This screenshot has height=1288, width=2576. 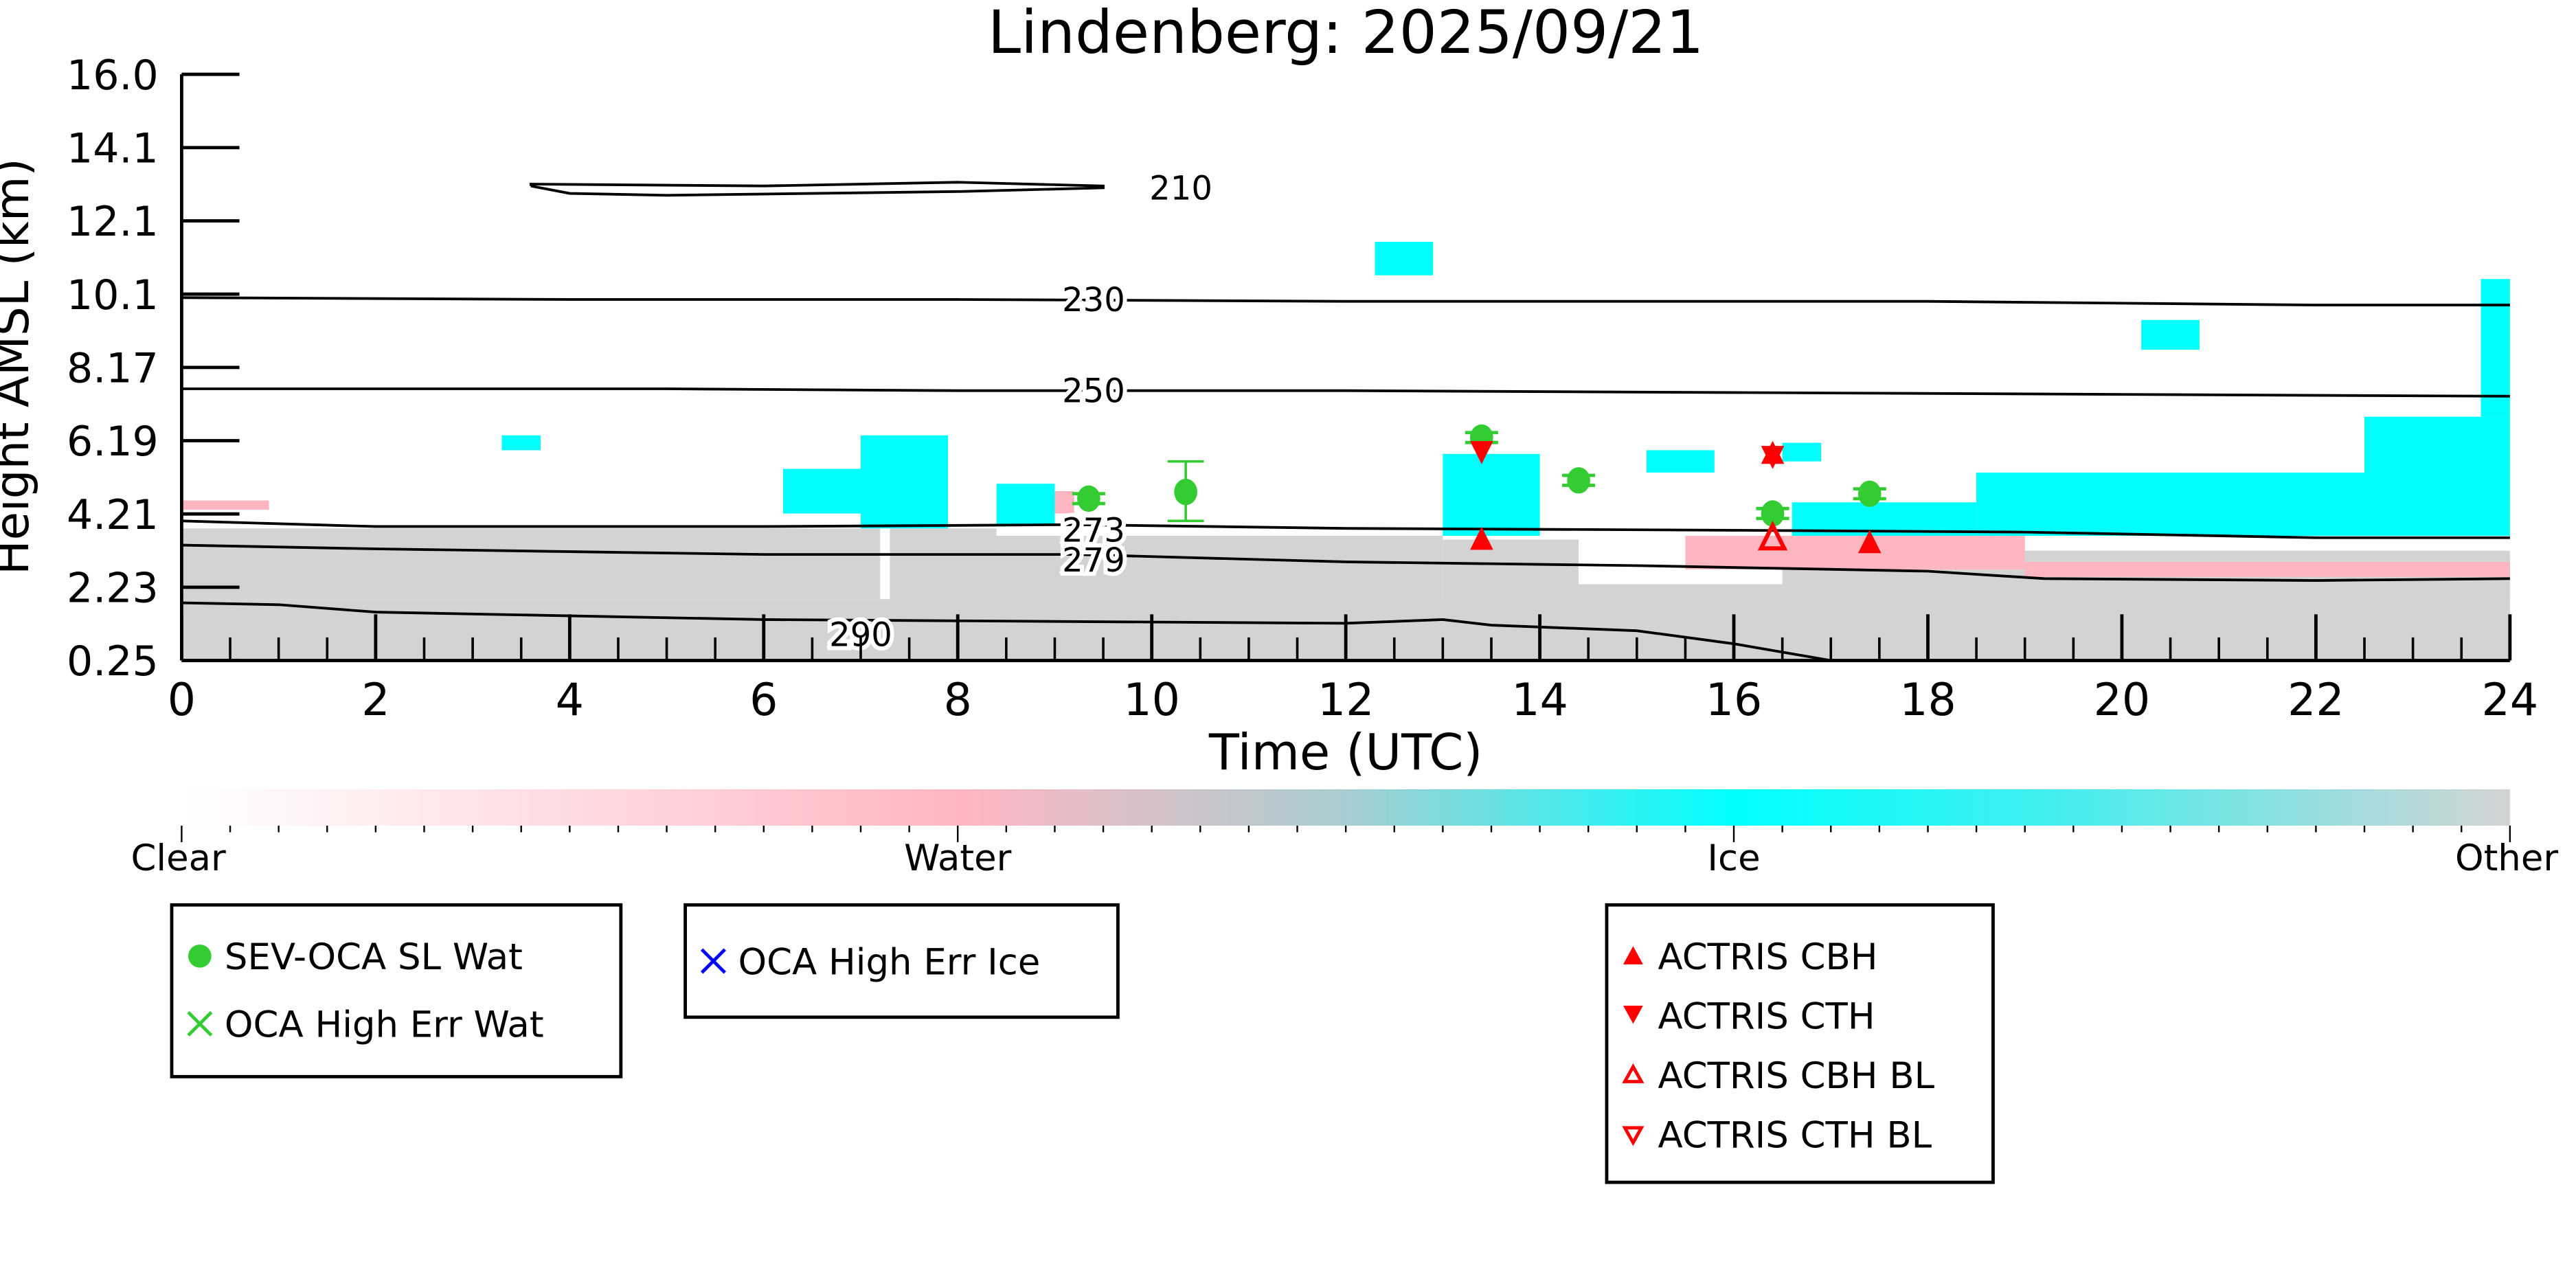 I want to click on contour-label-250: 250, so click(x=1093, y=391).